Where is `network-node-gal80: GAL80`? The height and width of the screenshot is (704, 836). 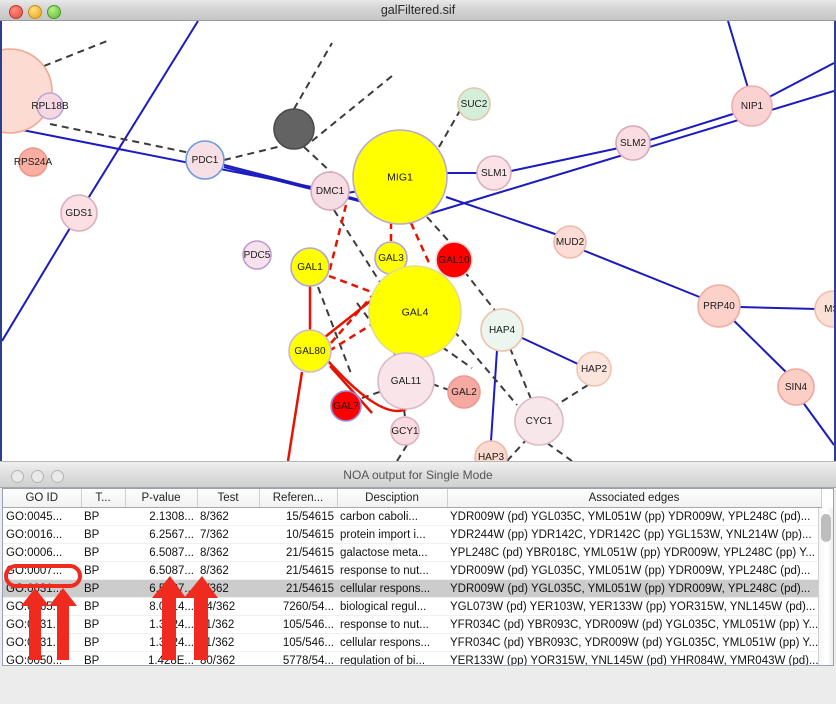 network-node-gal80: GAL80 is located at coordinates (310, 351).